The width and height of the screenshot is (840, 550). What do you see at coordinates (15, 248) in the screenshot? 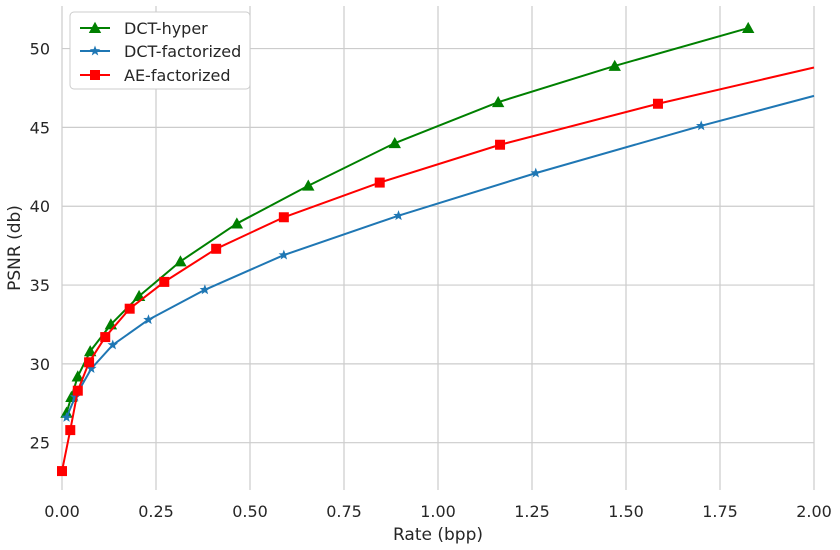
I see `y-axis-label: PSNR (db)` at bounding box center [15, 248].